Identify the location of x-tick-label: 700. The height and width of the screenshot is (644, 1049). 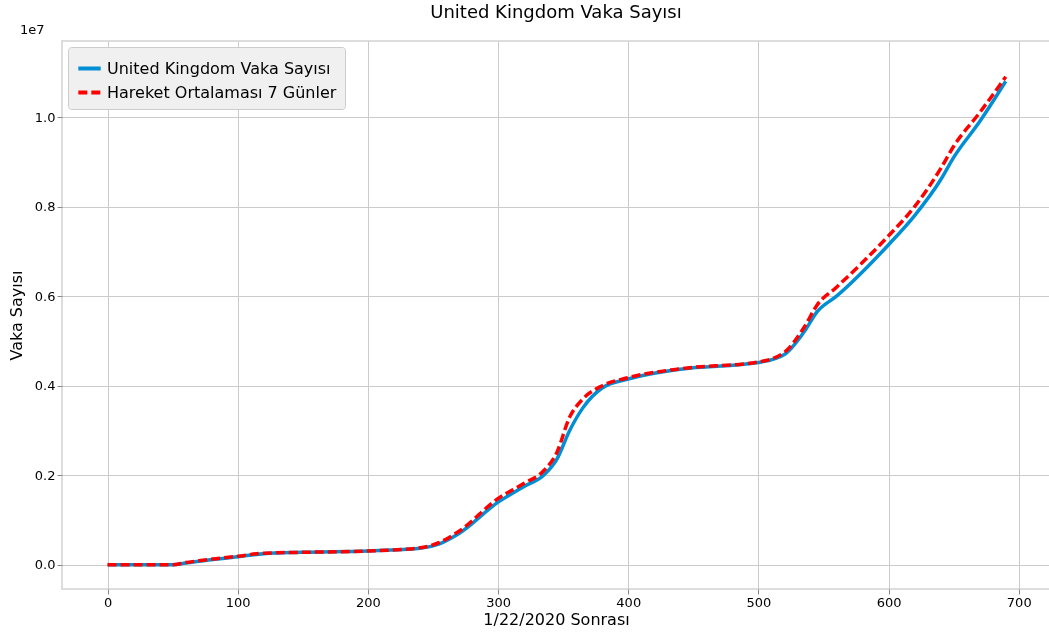
(1019, 602).